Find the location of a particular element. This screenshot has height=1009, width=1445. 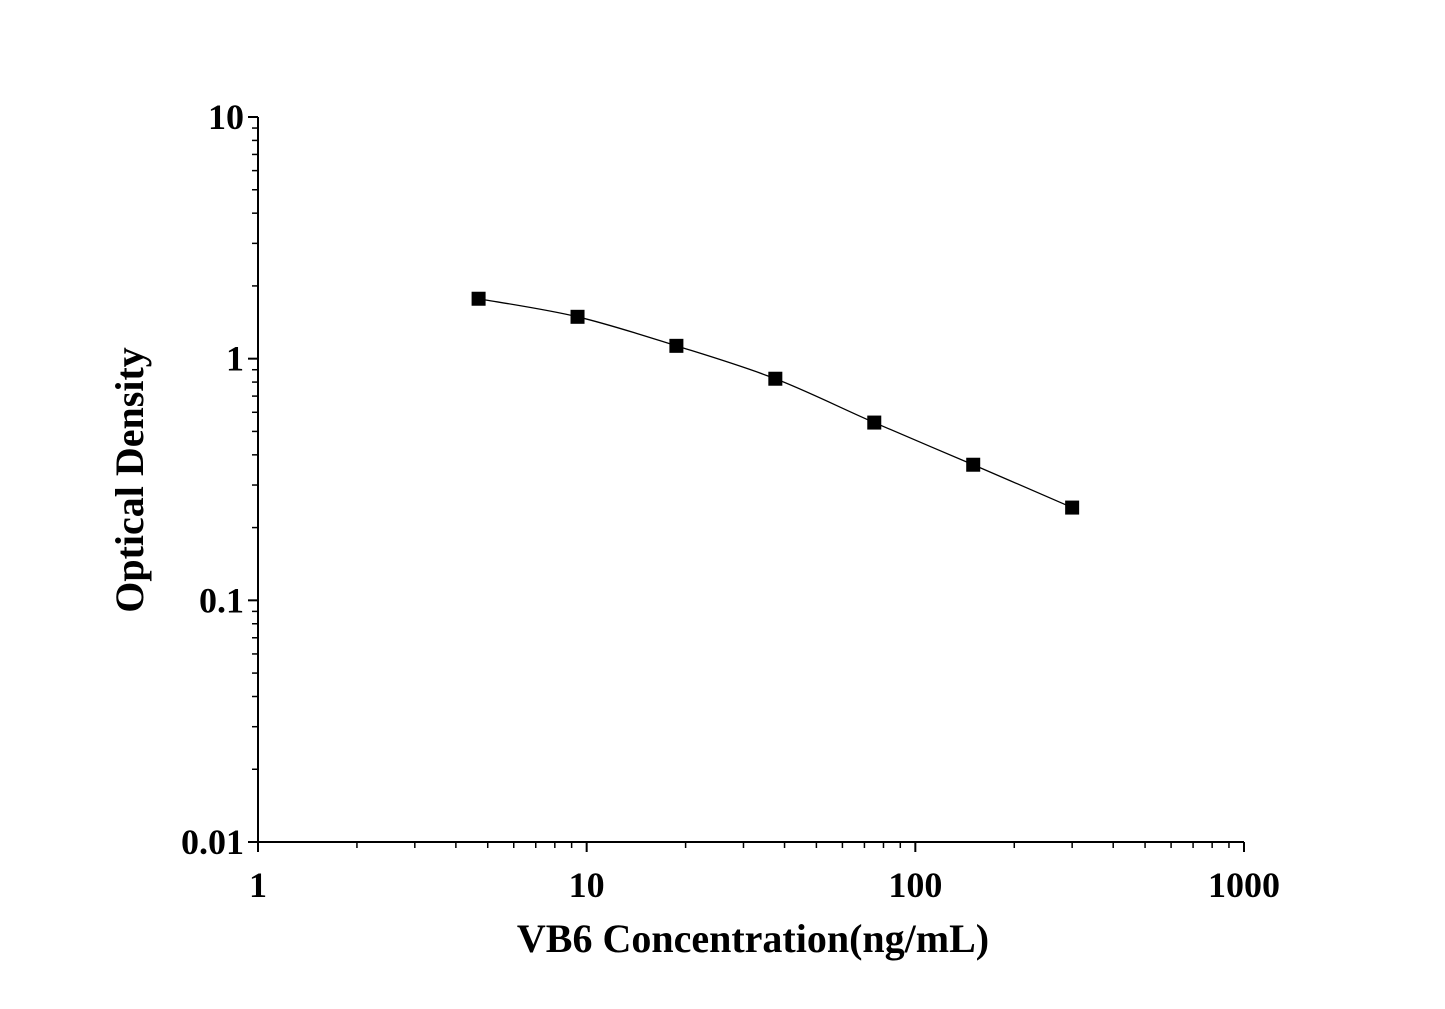

x-axis-label: VB6 Concentration(ng/mL) is located at coordinates (753, 938).